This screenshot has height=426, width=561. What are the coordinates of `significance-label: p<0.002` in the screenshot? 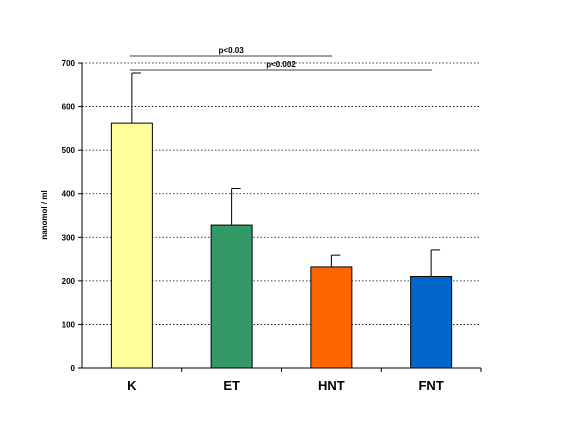 It's located at (281, 64).